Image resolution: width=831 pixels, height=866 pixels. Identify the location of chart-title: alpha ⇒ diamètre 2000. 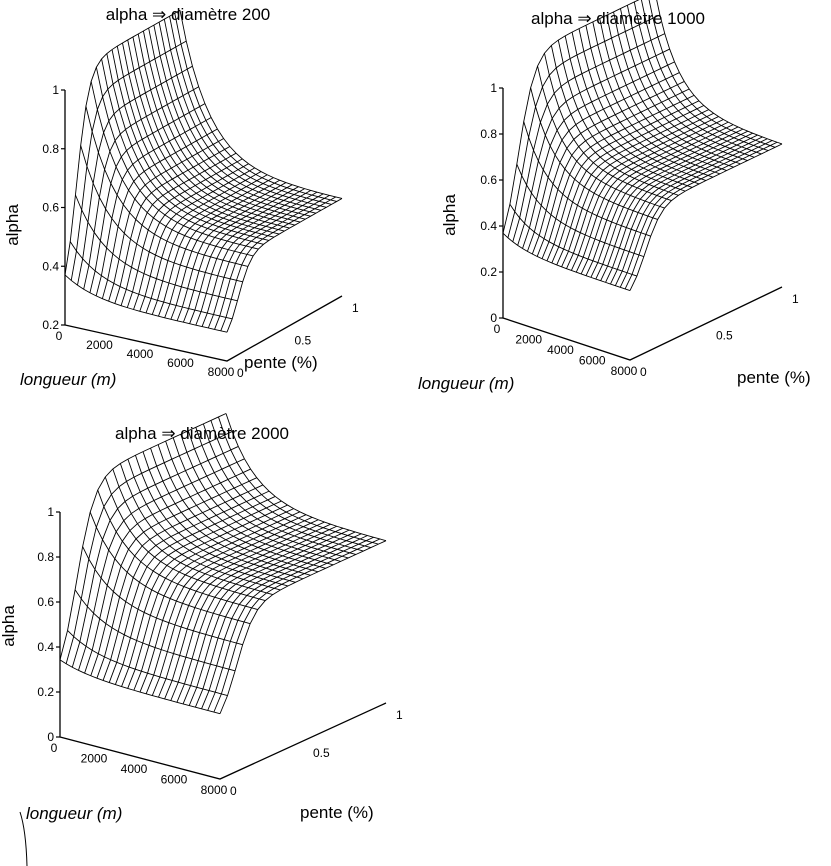
(202, 433).